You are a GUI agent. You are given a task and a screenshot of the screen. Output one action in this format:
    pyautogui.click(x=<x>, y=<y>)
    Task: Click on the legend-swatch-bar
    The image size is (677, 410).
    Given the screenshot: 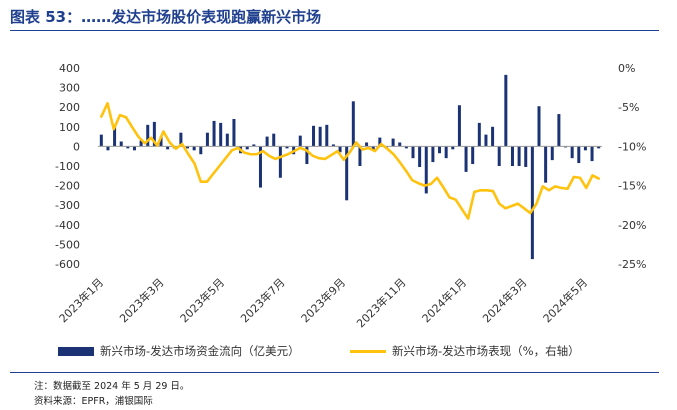 What is the action you would take?
    pyautogui.click(x=76, y=351)
    